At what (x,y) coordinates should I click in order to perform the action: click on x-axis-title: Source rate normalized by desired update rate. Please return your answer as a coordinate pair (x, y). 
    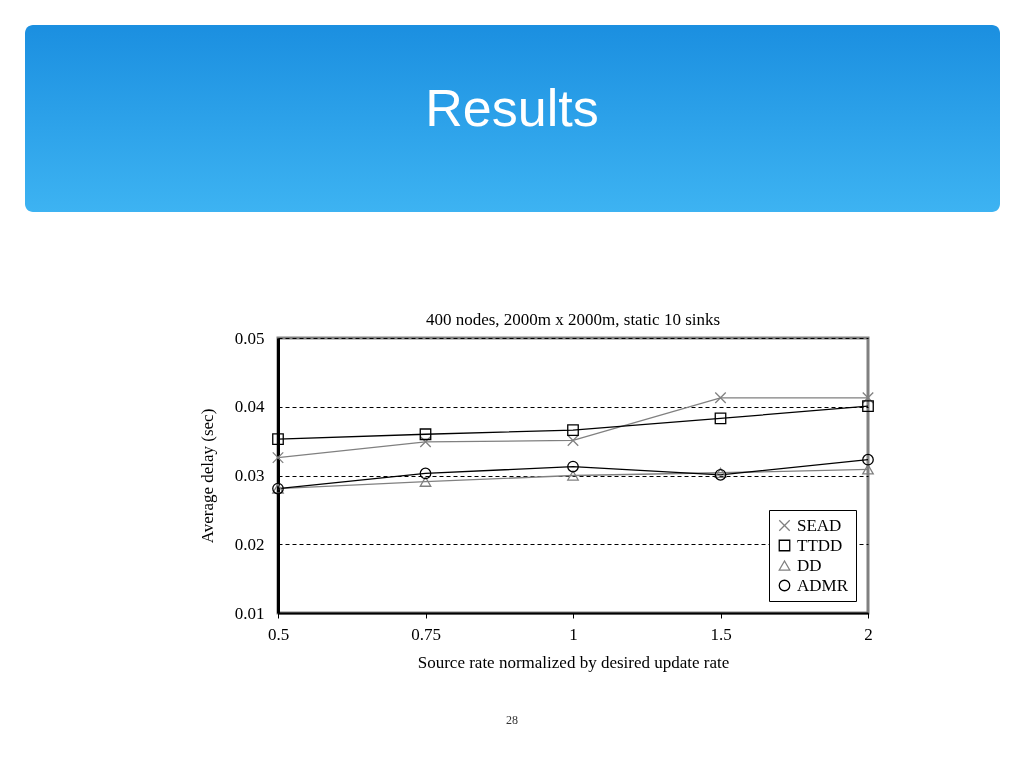
    Looking at the image, I should click on (573, 662).